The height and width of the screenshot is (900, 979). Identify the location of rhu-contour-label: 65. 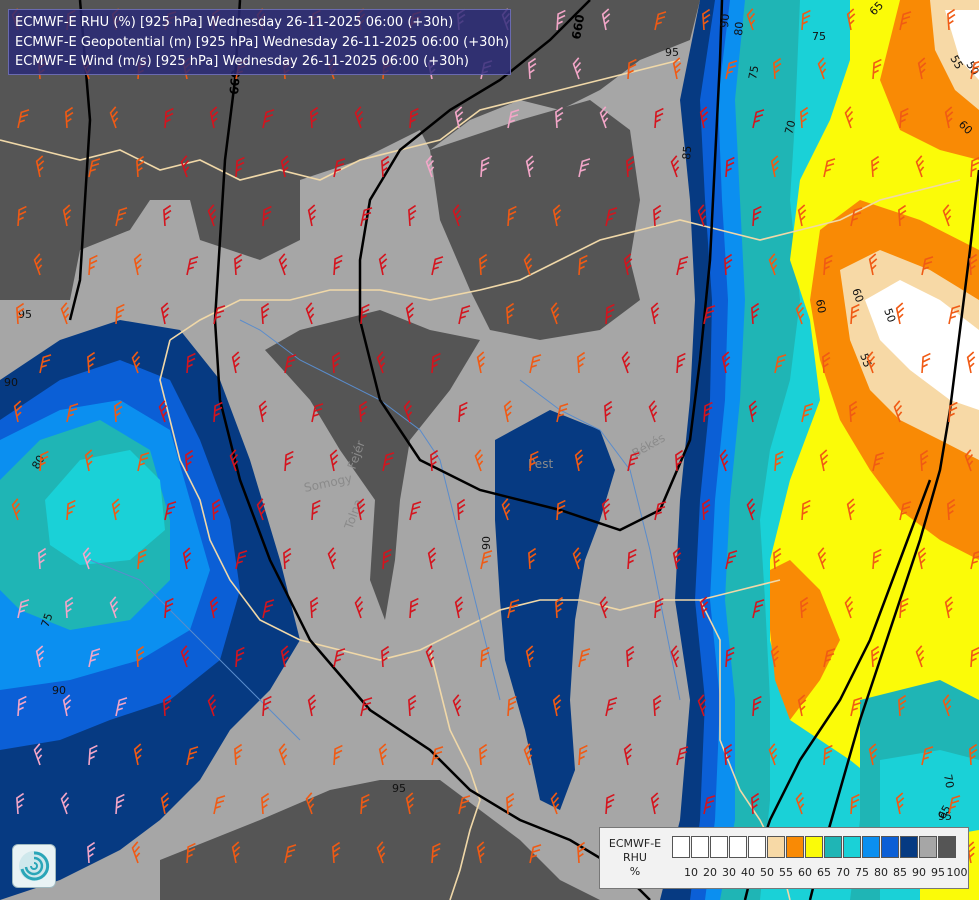
(944, 812).